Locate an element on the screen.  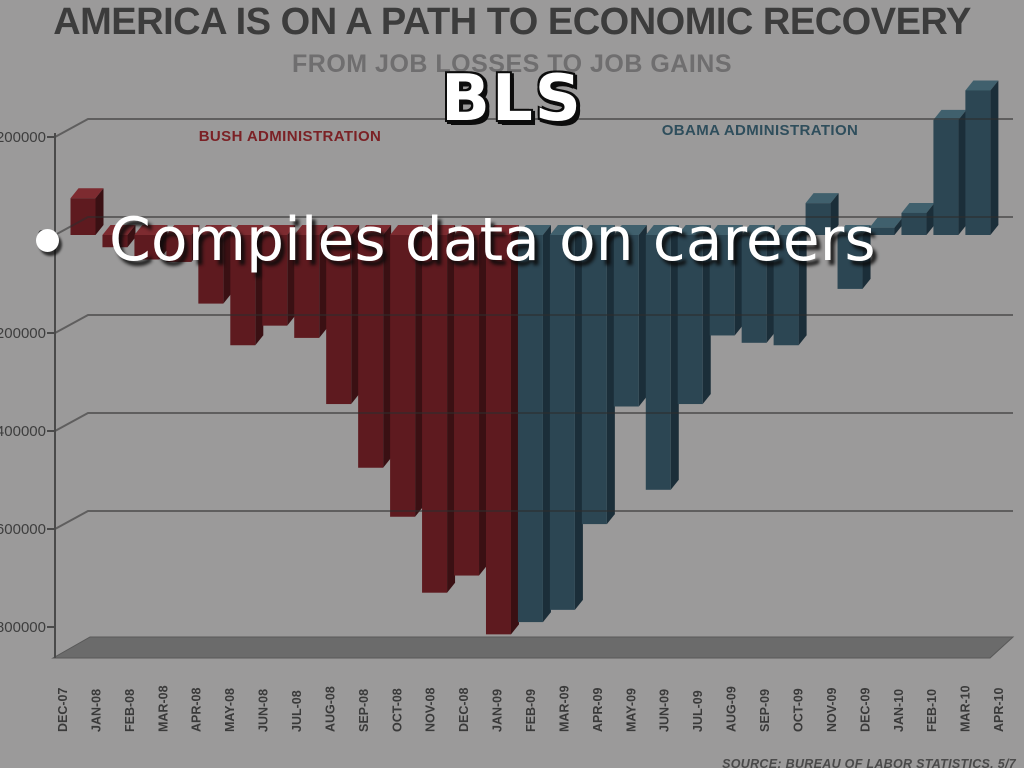
bar-DEC-08-side is located at coordinates (483, 400).